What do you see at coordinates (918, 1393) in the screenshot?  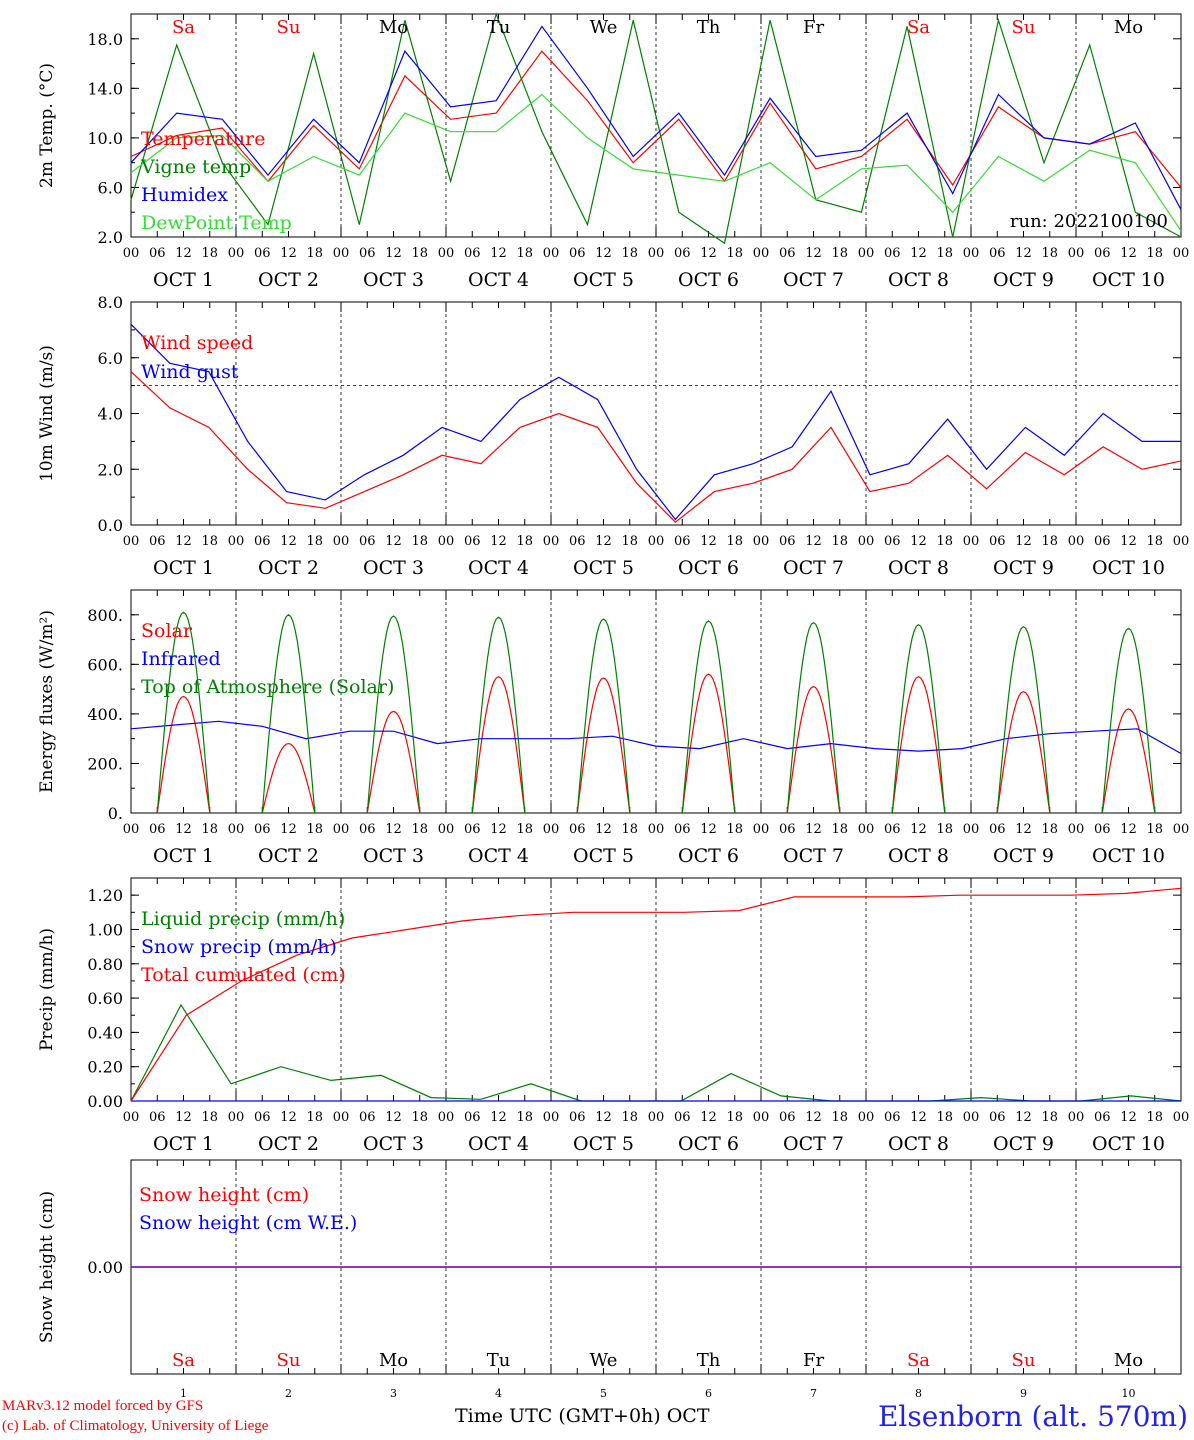 I see `day-number: 8` at bounding box center [918, 1393].